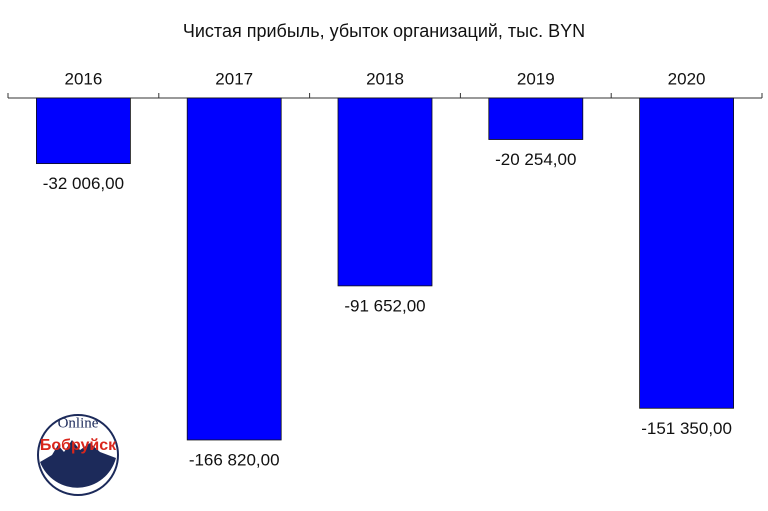 This screenshot has width=768, height=511. What do you see at coordinates (234, 78) in the screenshot?
I see `x-tick-label: 2017` at bounding box center [234, 78].